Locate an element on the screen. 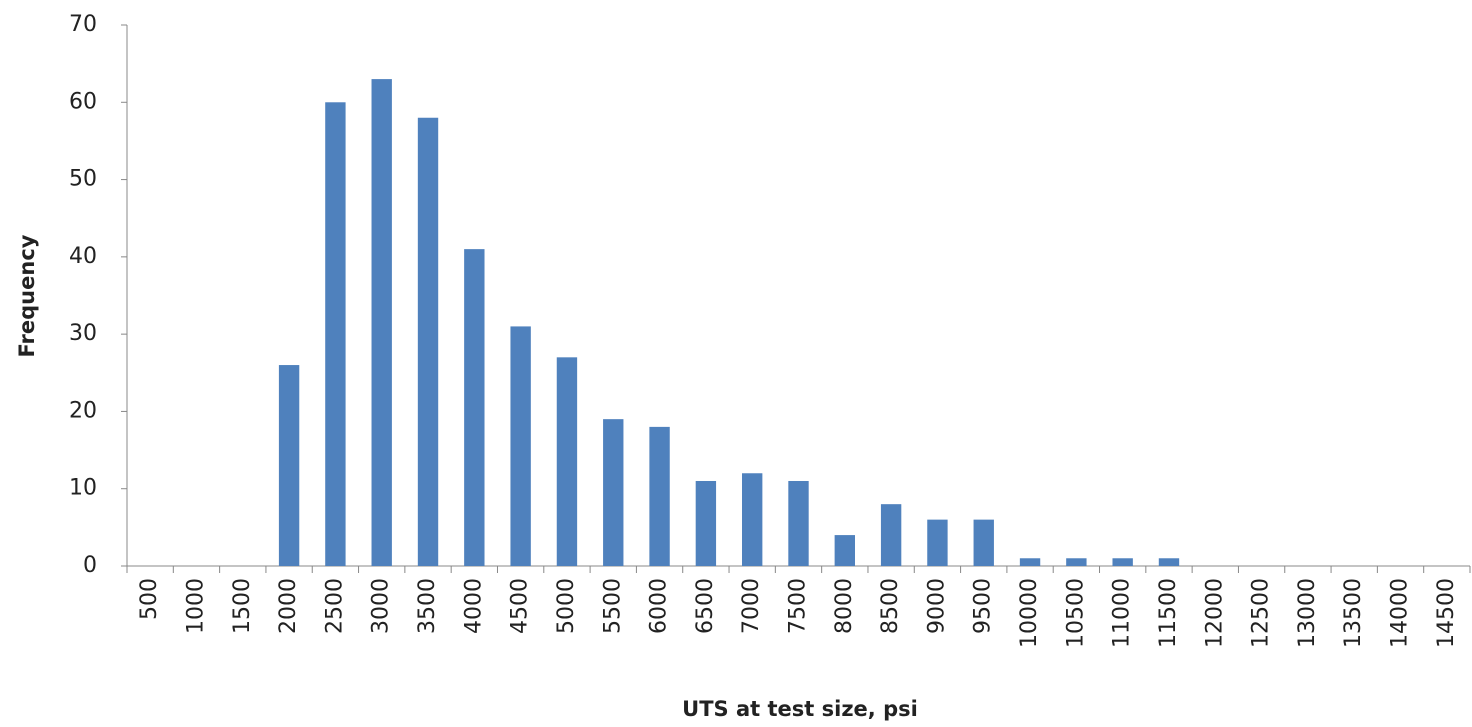  x-axis-title: UTS at test size, psi is located at coordinates (800, 709).